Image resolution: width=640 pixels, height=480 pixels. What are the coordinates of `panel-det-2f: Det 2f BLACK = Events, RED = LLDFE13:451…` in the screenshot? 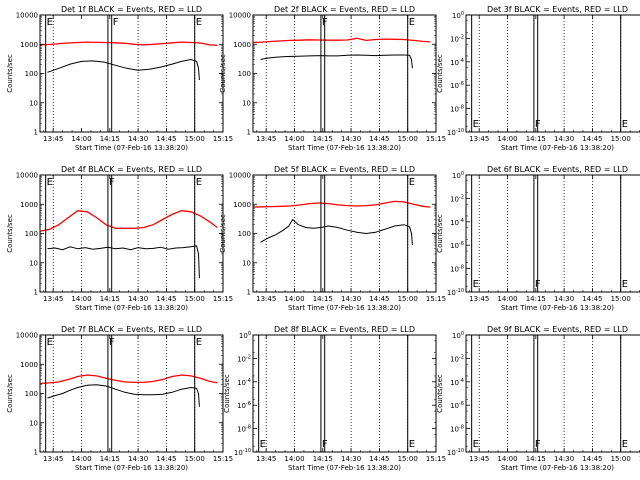 It's located at (332, 78).